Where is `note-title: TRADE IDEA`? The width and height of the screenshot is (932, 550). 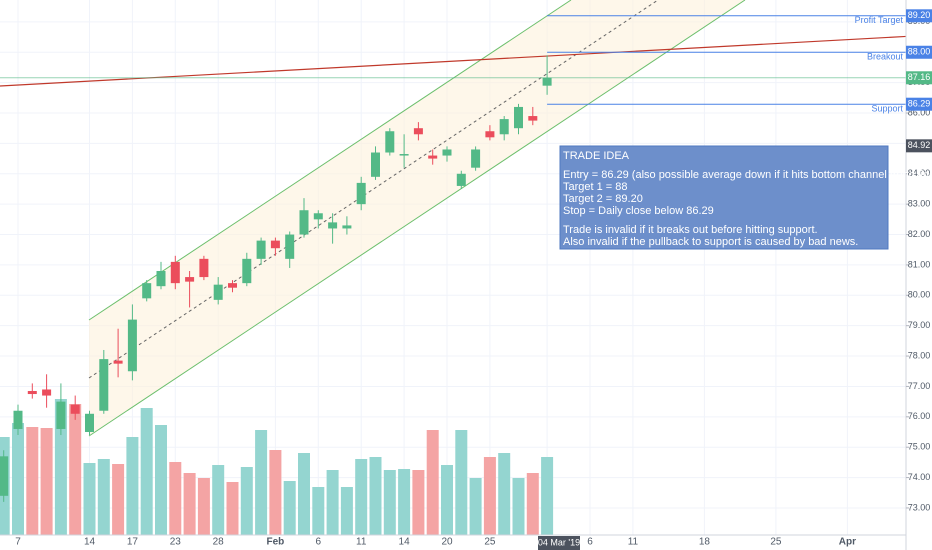 note-title: TRADE IDEA is located at coordinates (596, 156).